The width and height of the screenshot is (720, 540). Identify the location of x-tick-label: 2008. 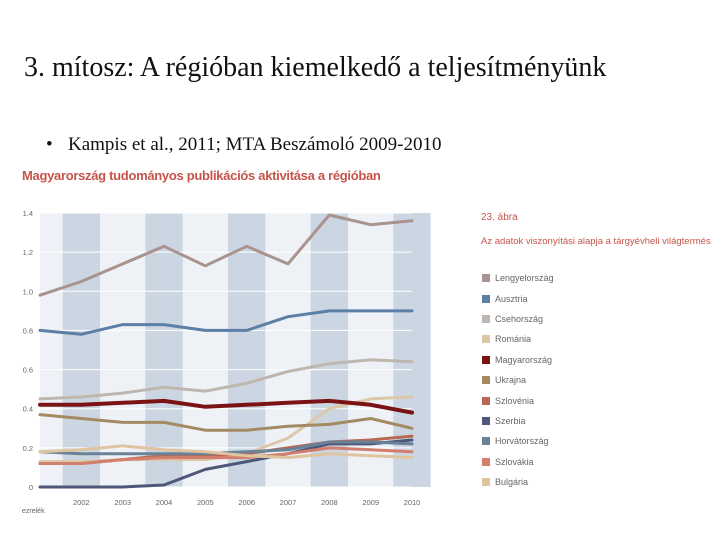
(329, 502).